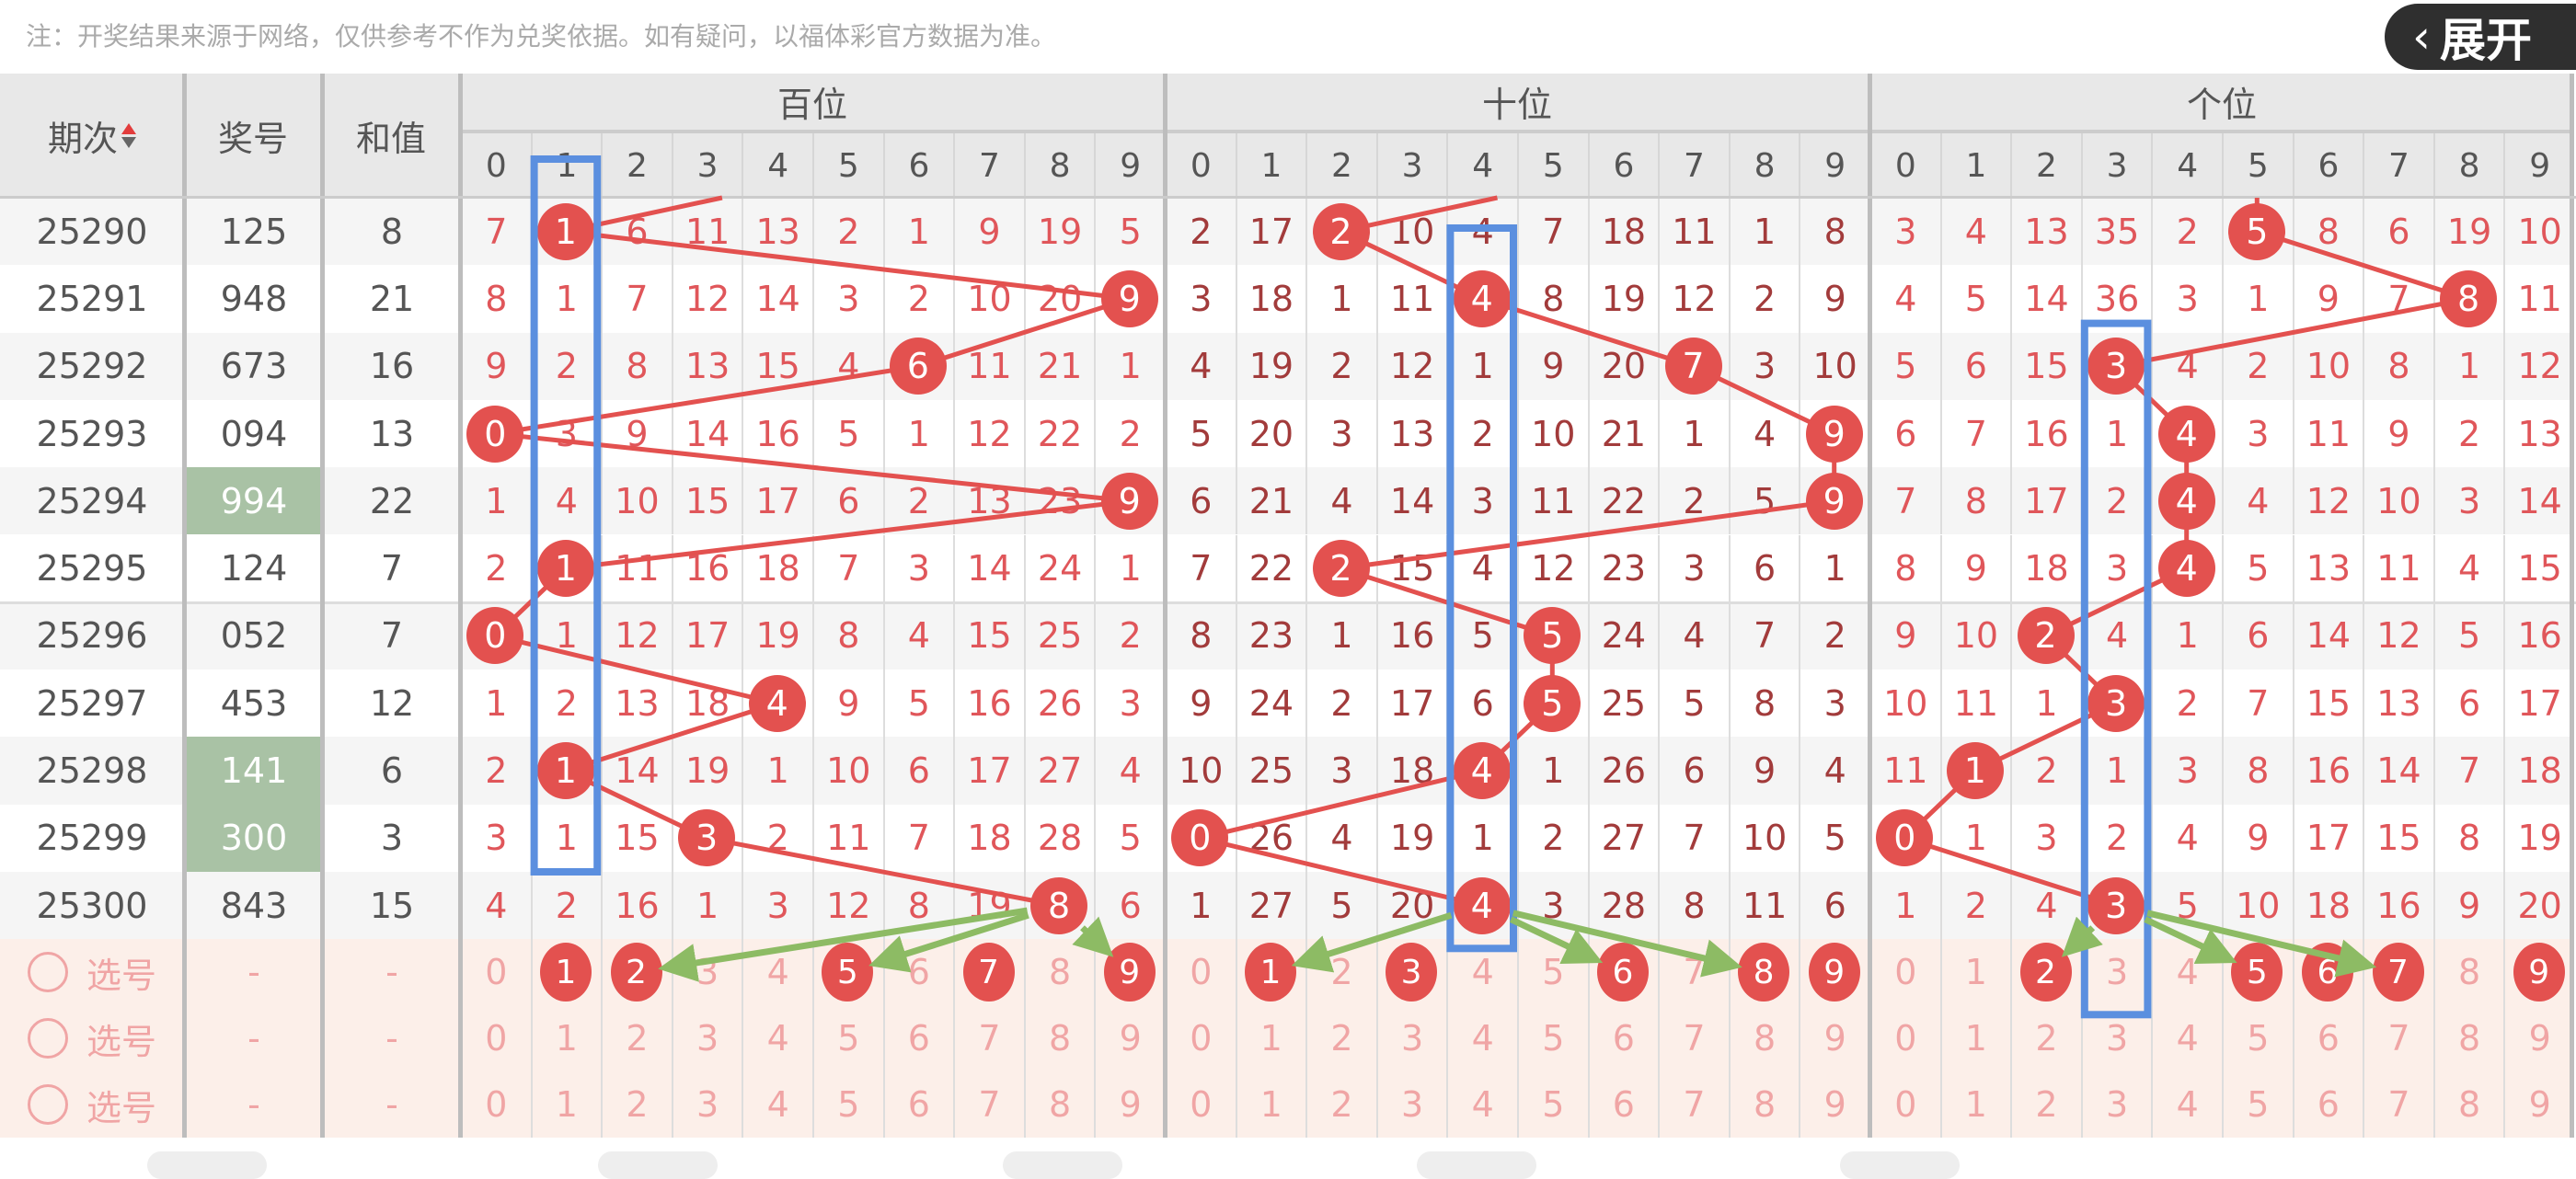  I want to click on sort-up-down-icon, so click(128, 136).